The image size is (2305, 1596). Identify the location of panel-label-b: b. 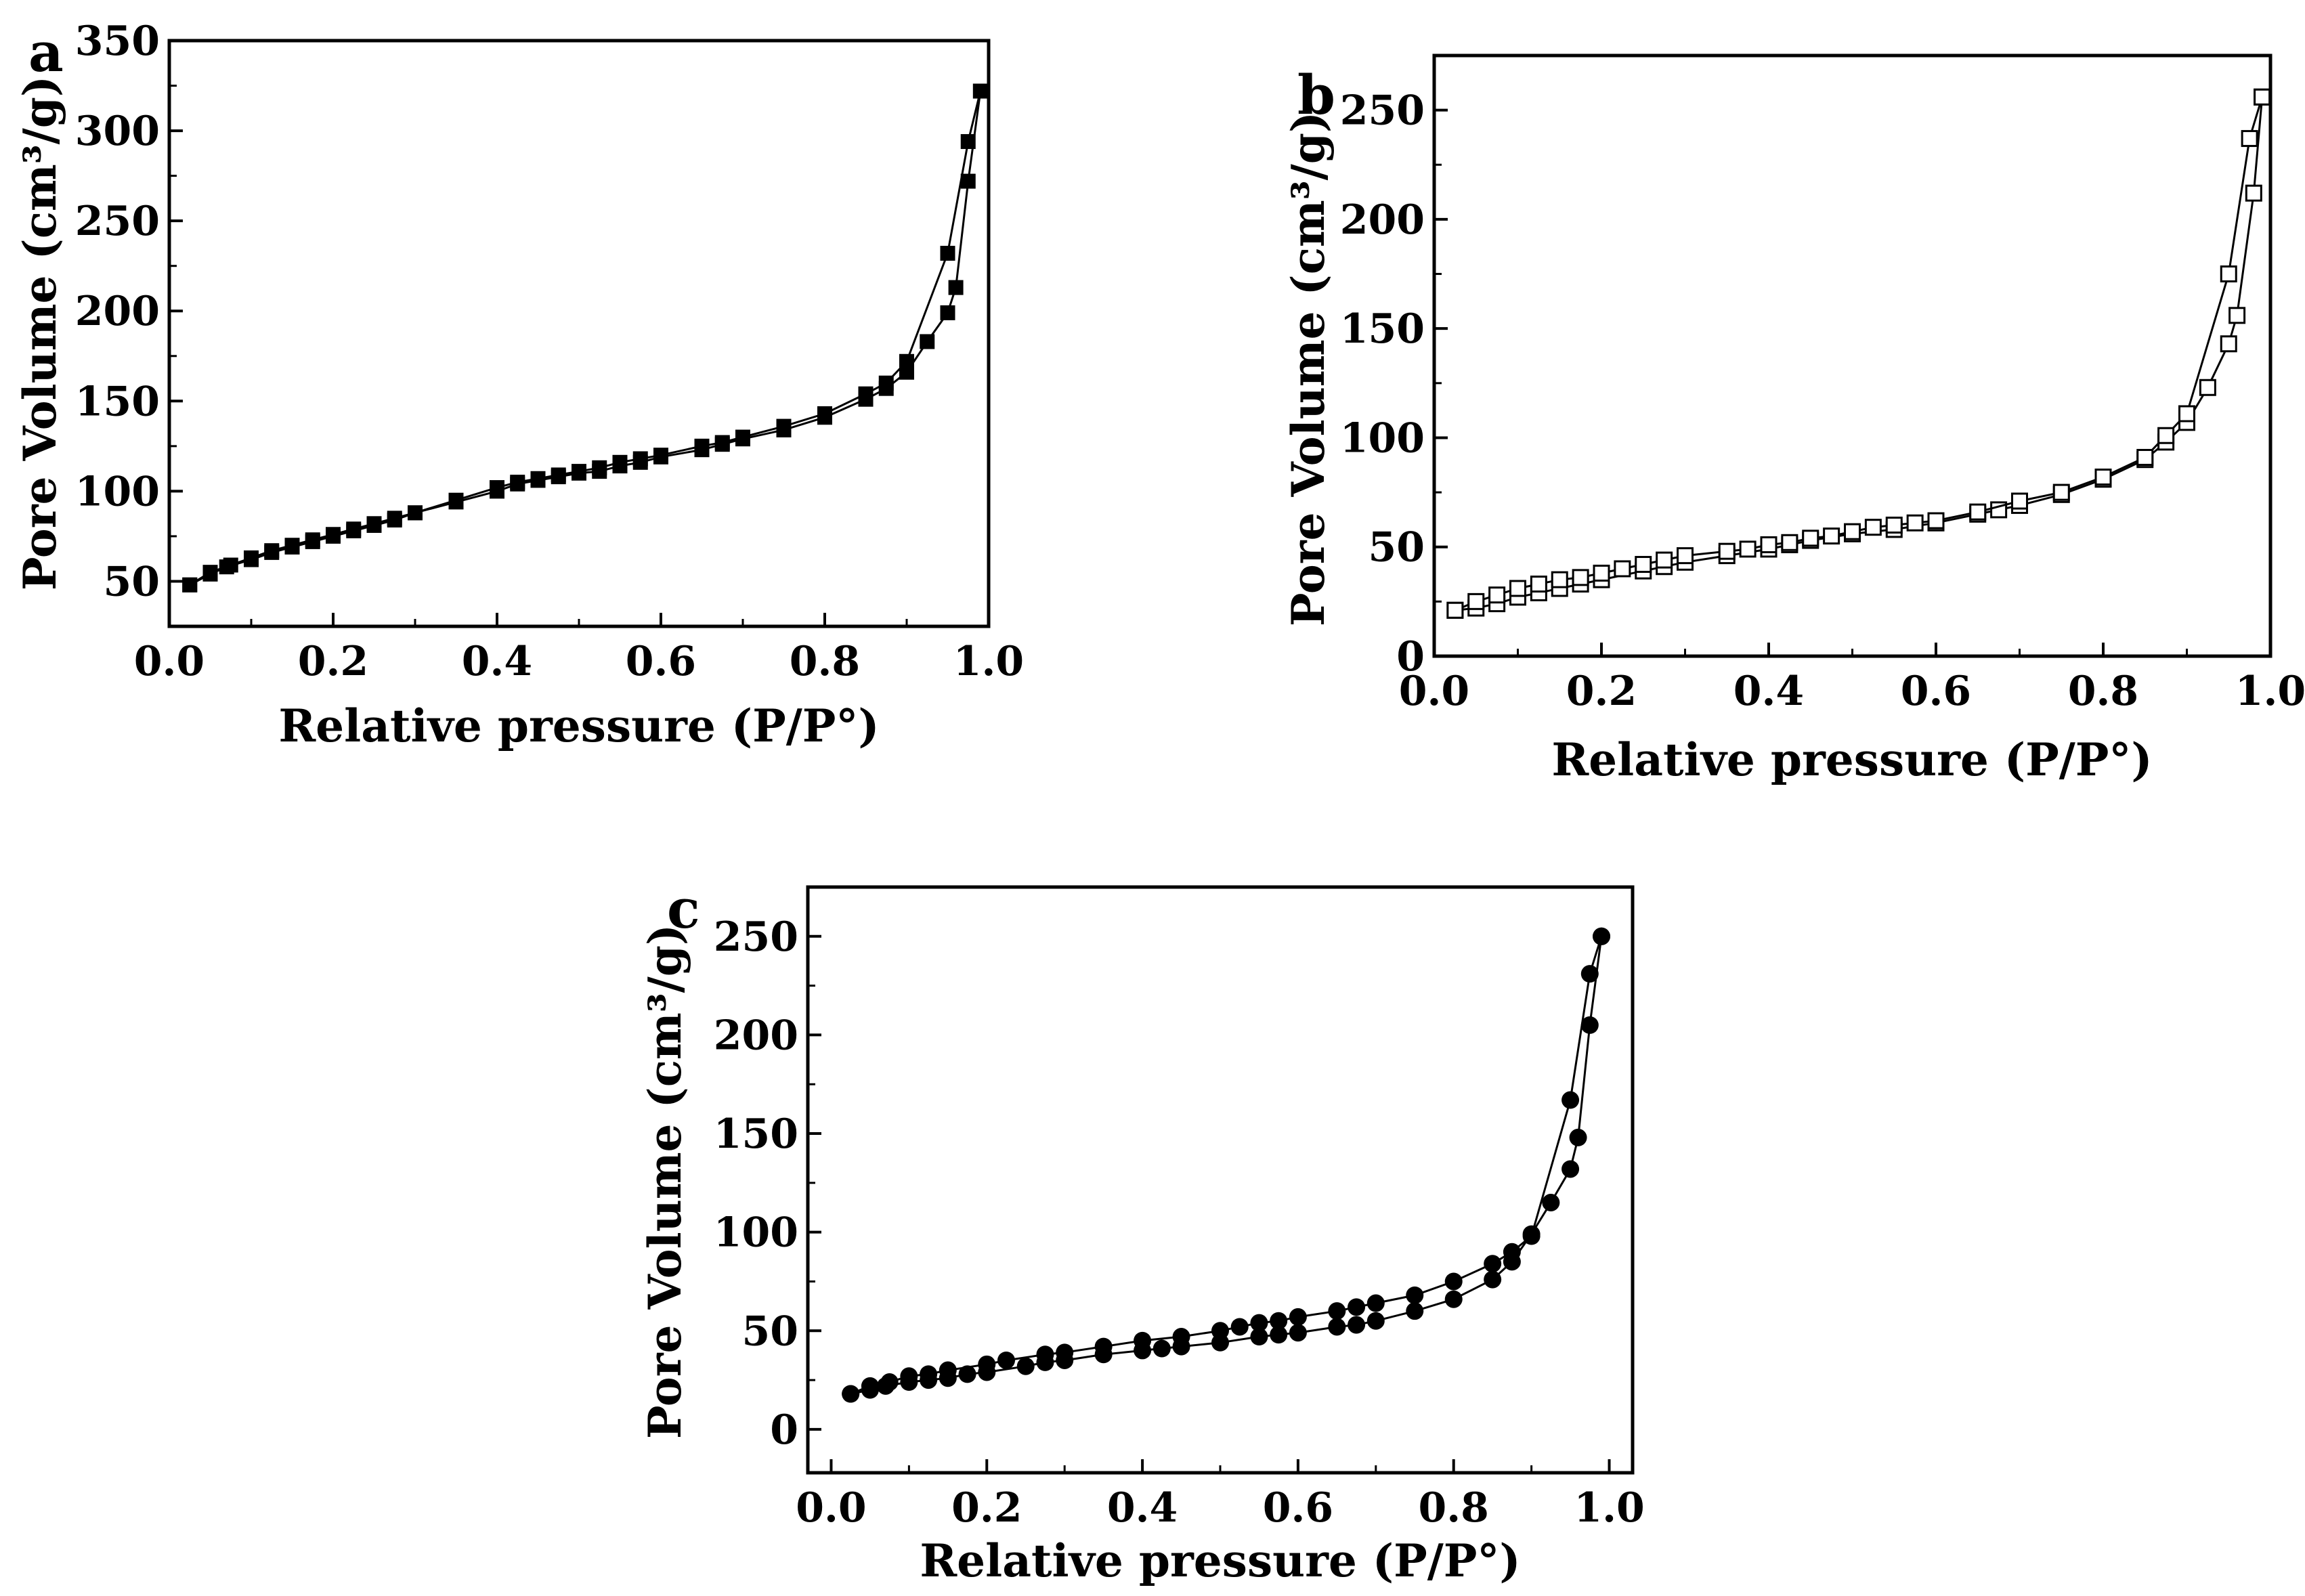
(1316, 95).